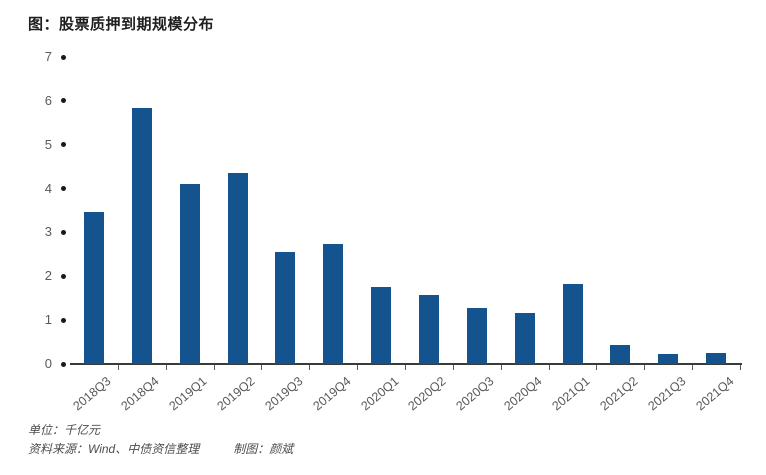  I want to click on bar-2019Q3, so click(285, 307).